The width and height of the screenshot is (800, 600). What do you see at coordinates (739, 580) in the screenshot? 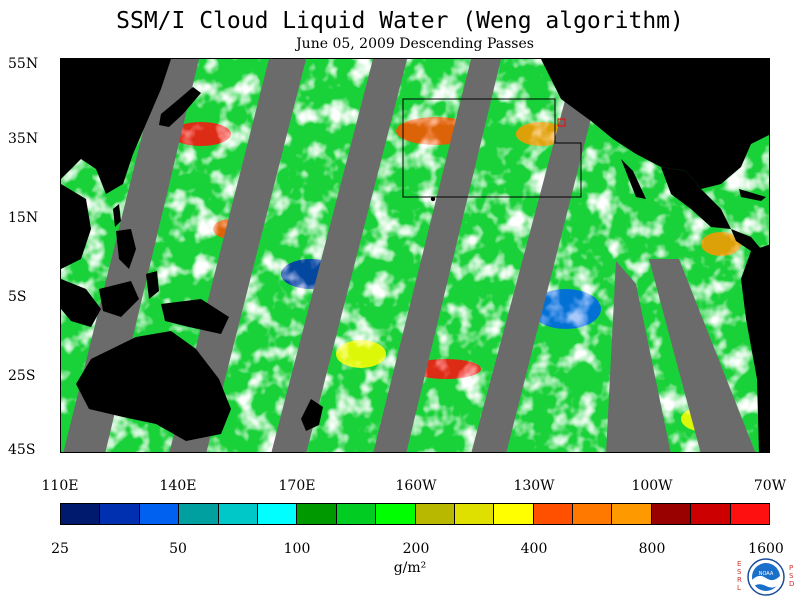
I see `logo-left-letter: R` at bounding box center [739, 580].